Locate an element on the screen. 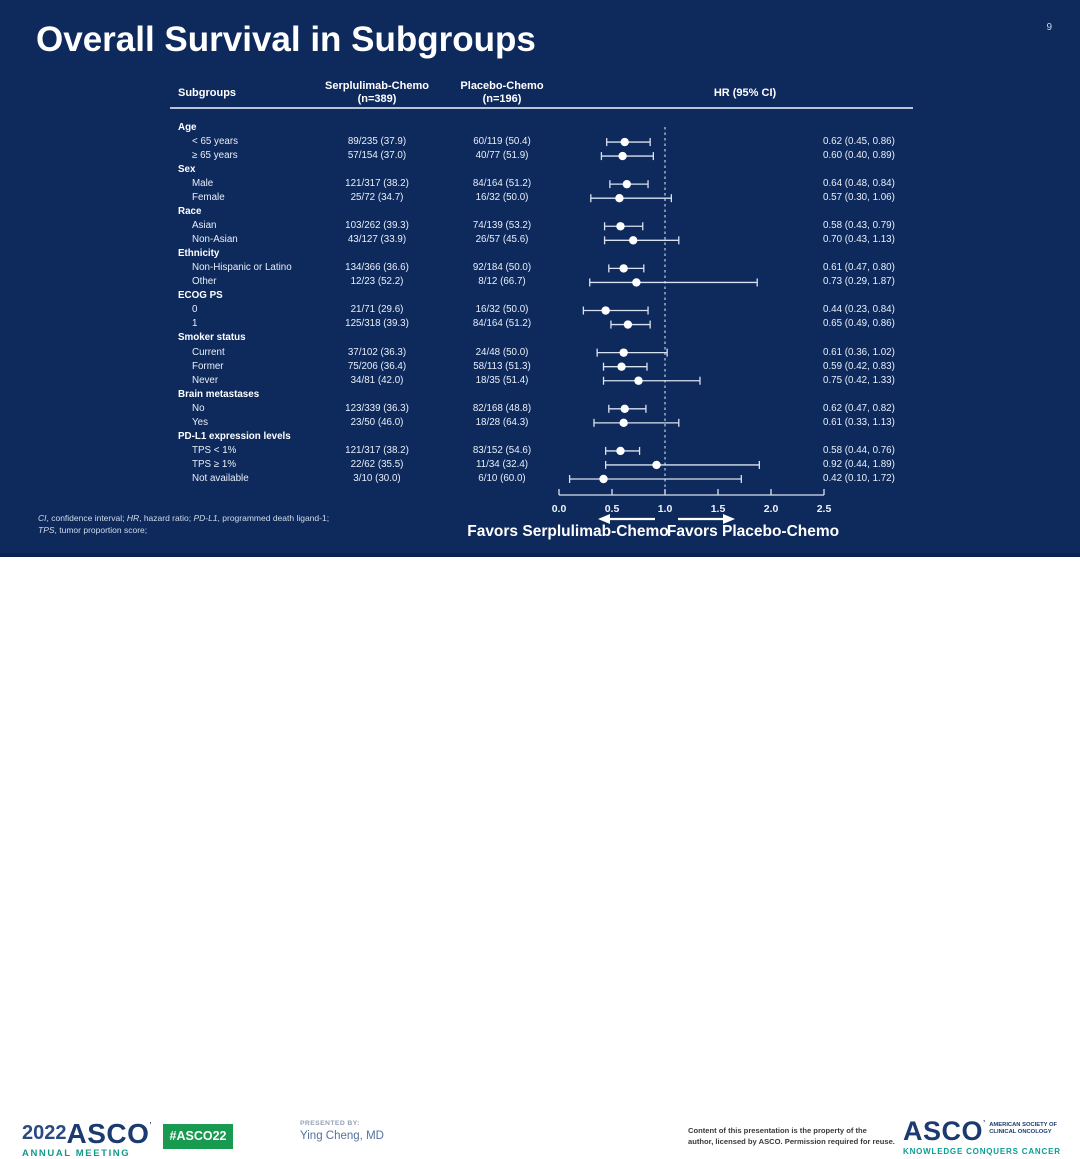 Image resolution: width=1080 pixels, height=1159 pixels. footnote-text: , tumor proportion score; is located at coordinates (101, 530).